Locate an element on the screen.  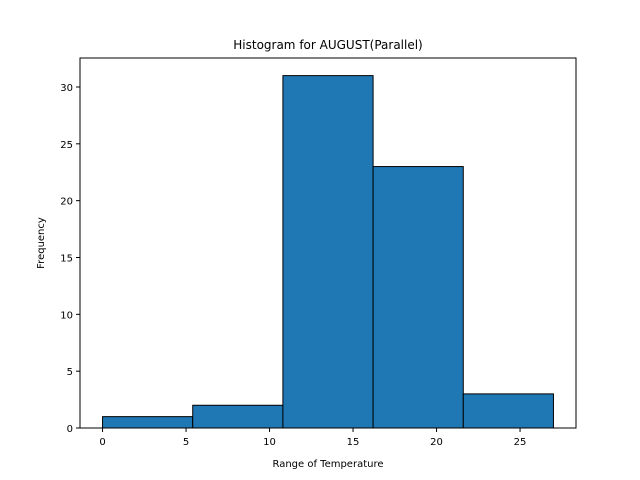
x-tick-label-5: 25 is located at coordinates (520, 442).